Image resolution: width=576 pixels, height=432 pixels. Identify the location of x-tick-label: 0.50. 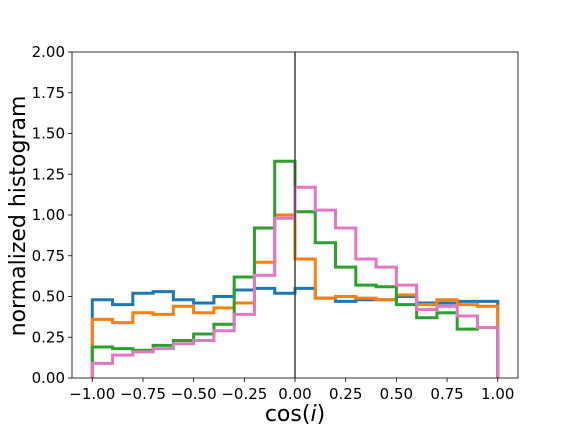
(396, 394).